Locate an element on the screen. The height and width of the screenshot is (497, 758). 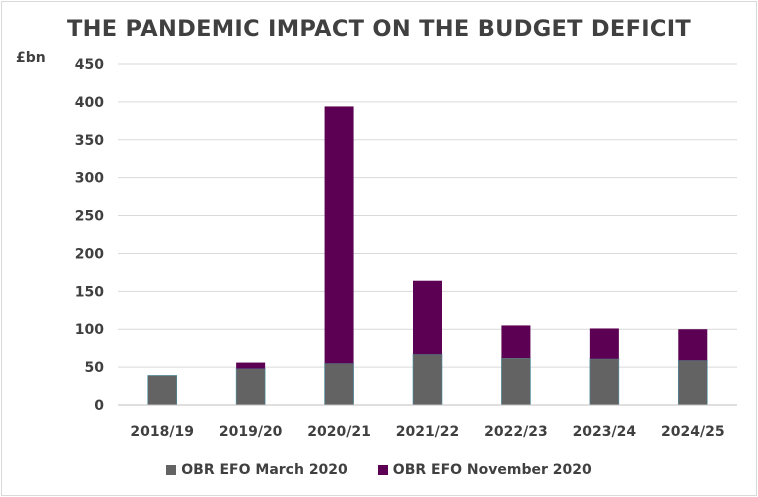
x-tick-label: 2023/24 is located at coordinates (605, 432).